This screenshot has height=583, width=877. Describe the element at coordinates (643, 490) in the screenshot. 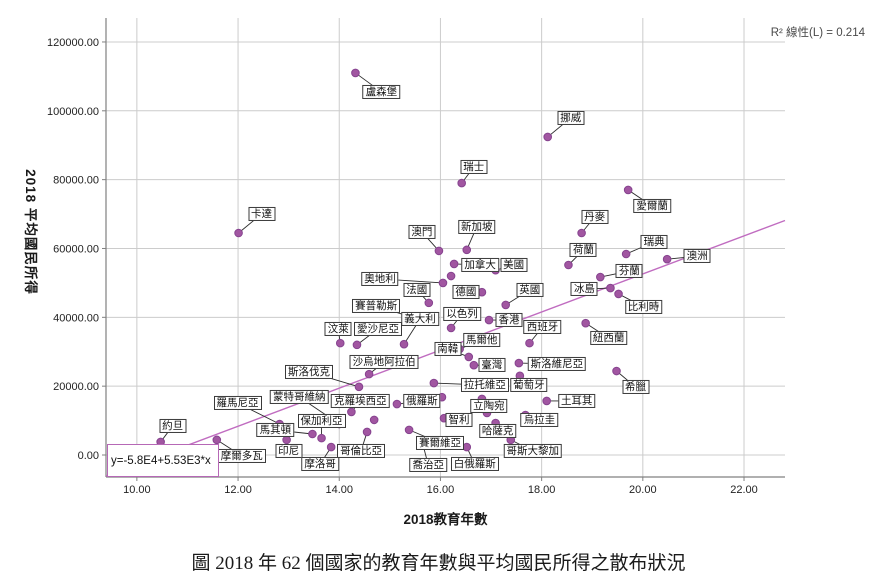

I see `x-tick-label: 20.00` at that location.